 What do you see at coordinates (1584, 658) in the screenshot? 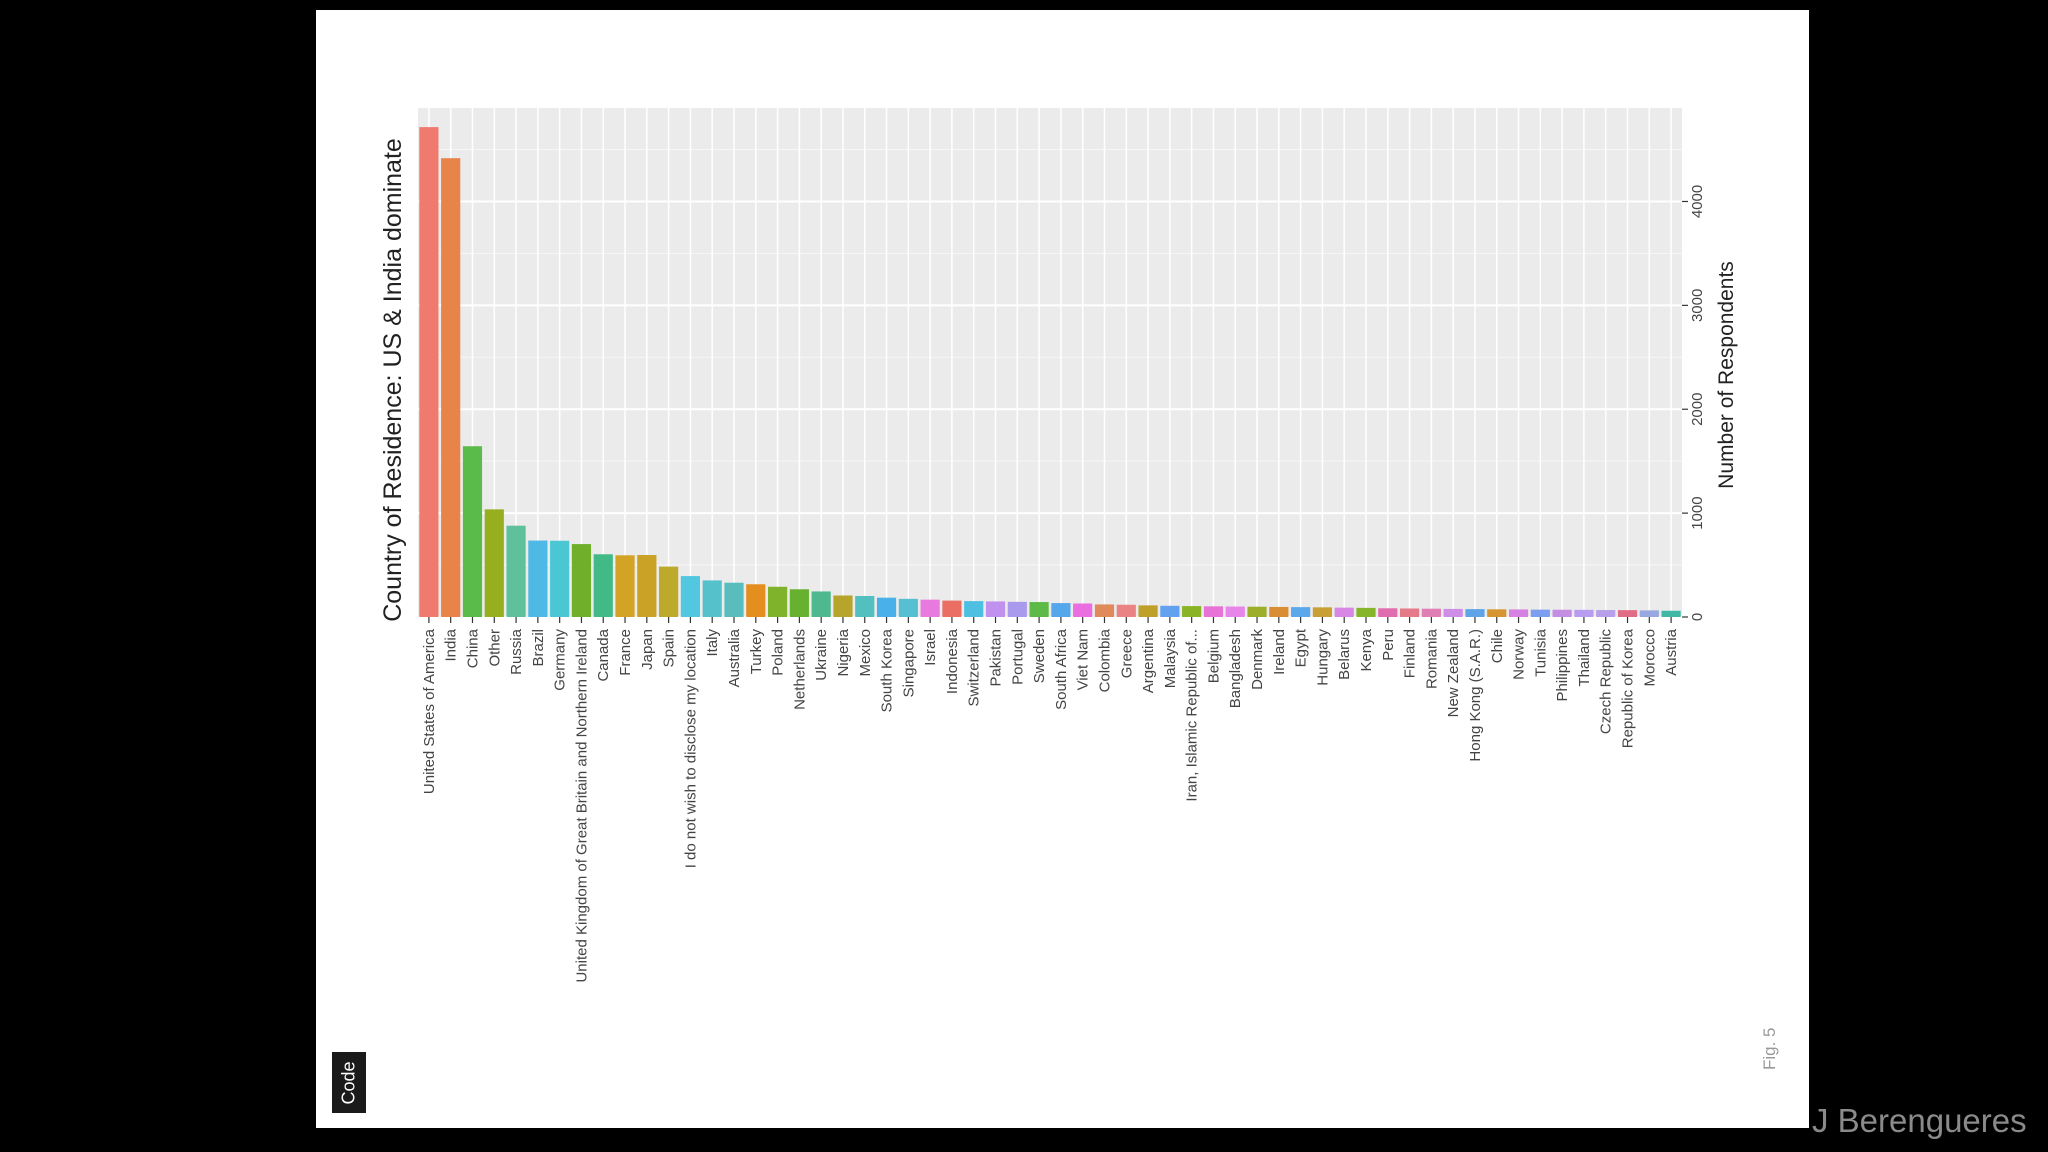
I see `category-label: Thailand` at bounding box center [1584, 658].